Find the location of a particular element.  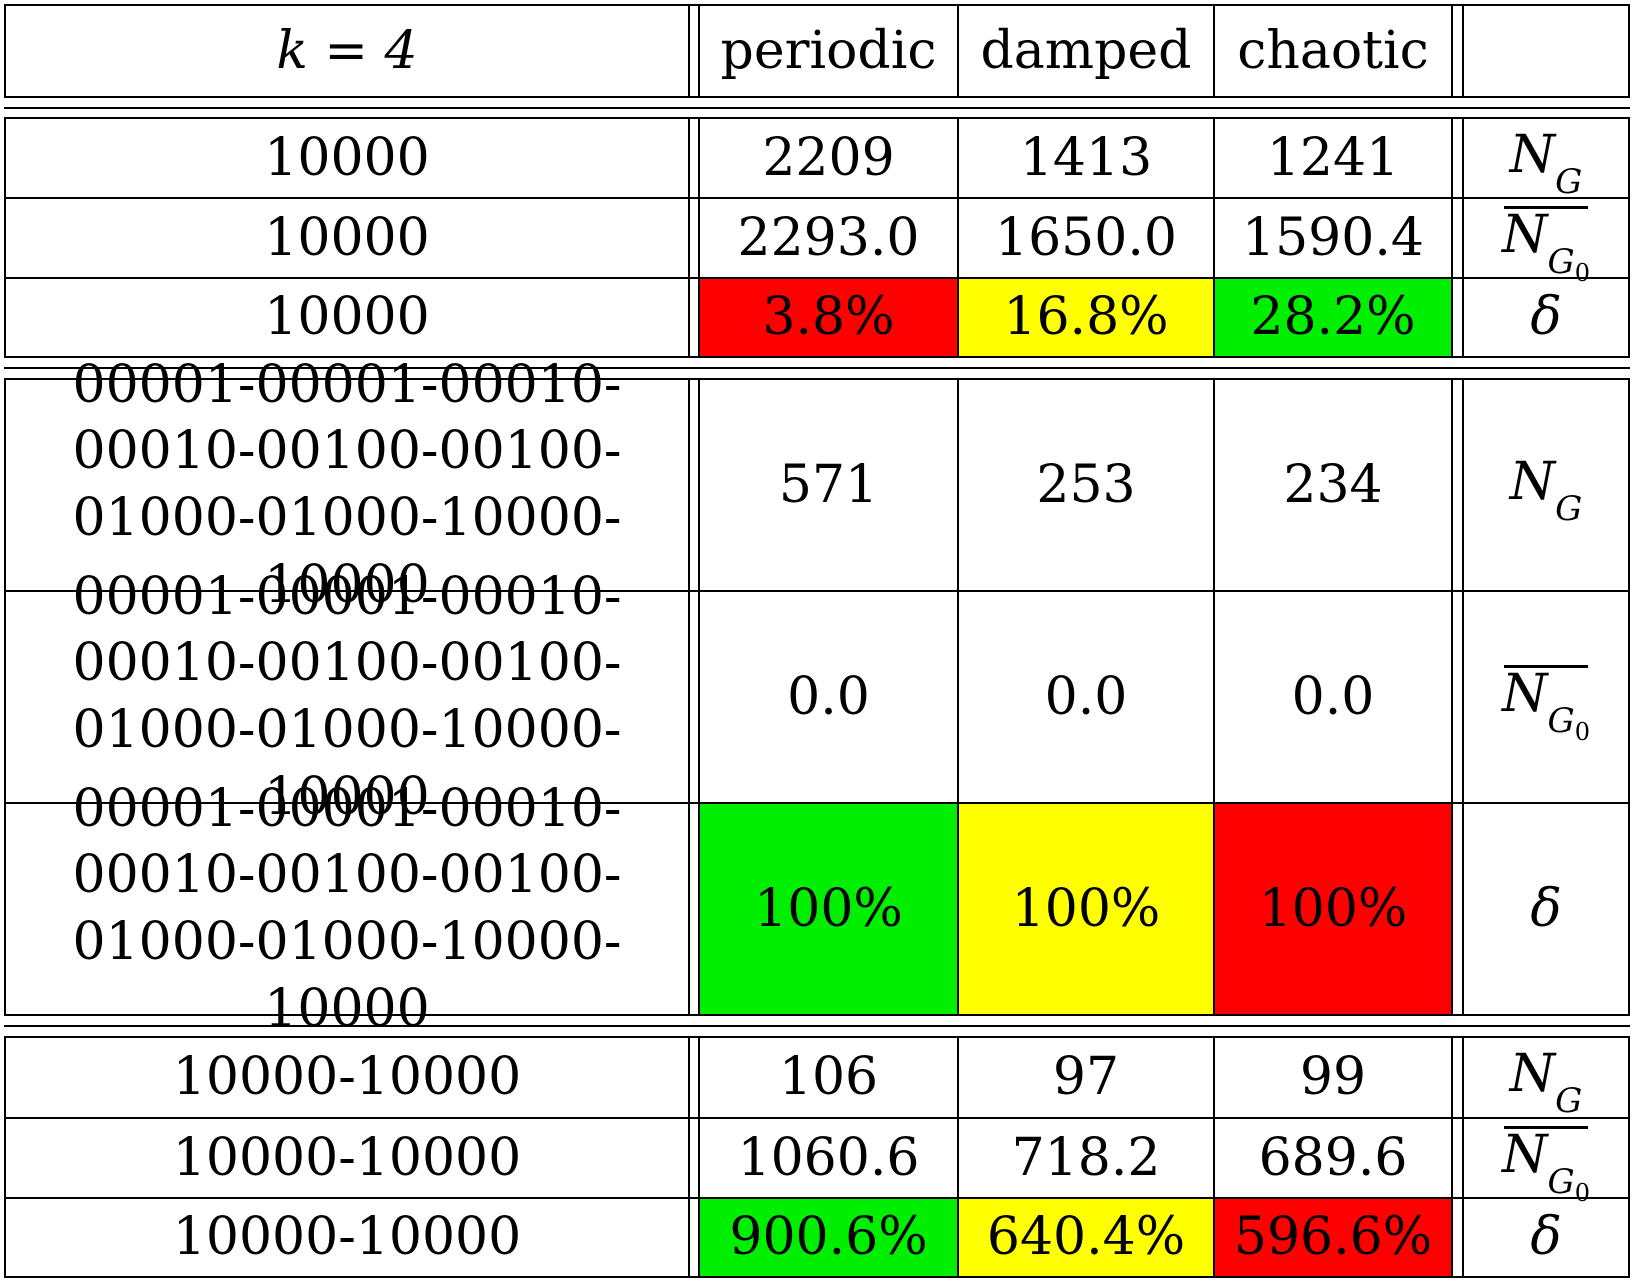

value-periodic: 0.0 is located at coordinates (828, 696).